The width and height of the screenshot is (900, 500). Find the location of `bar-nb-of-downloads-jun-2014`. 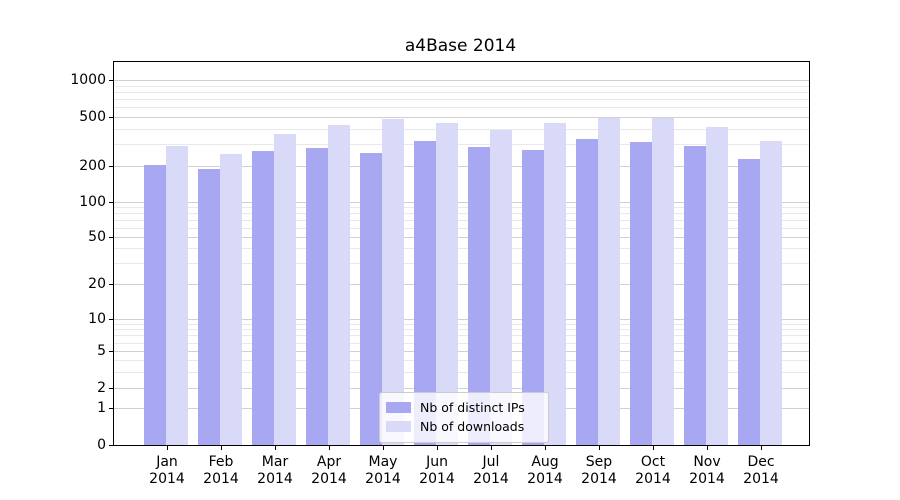

bar-nb-of-downloads-jun-2014 is located at coordinates (447, 284).